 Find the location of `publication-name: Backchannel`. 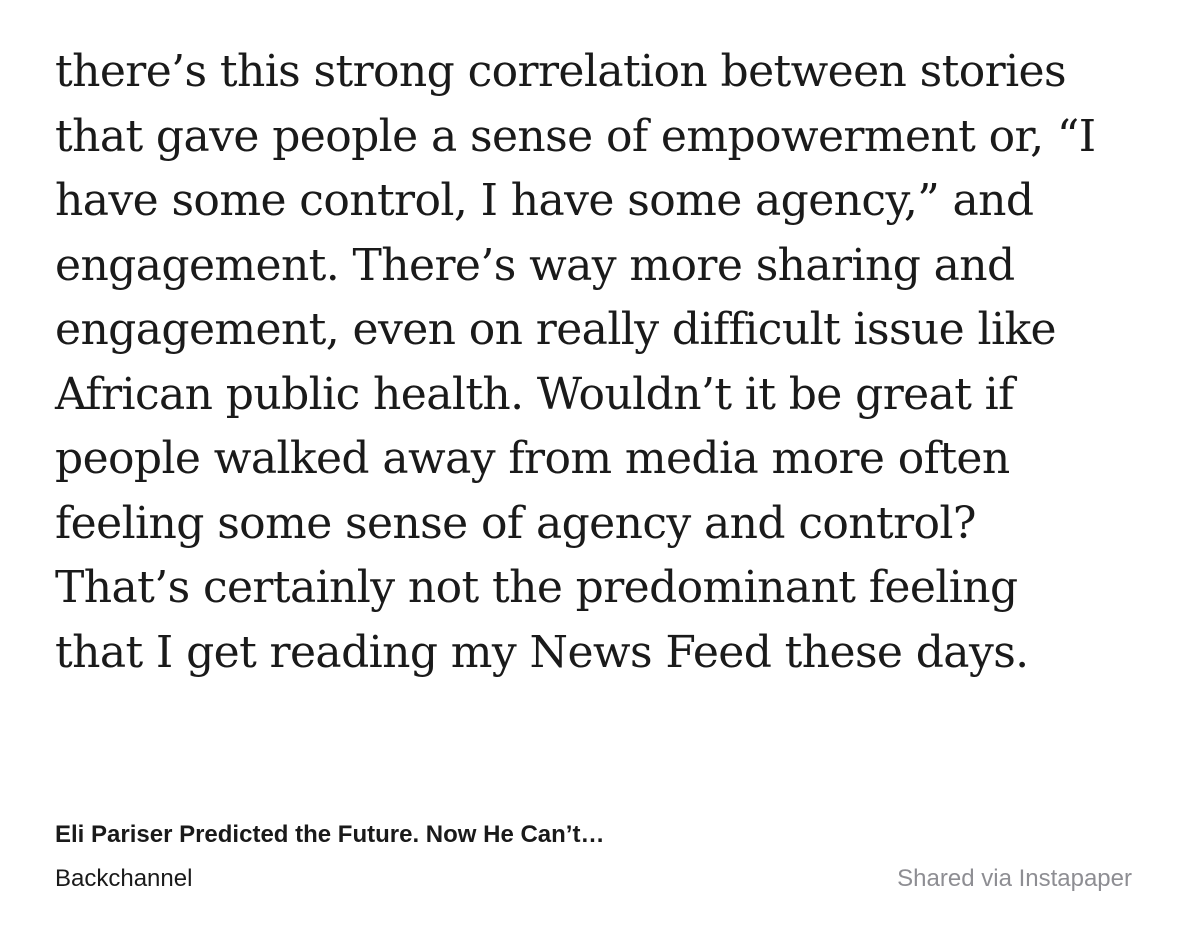

publication-name: Backchannel is located at coordinates (124, 878).